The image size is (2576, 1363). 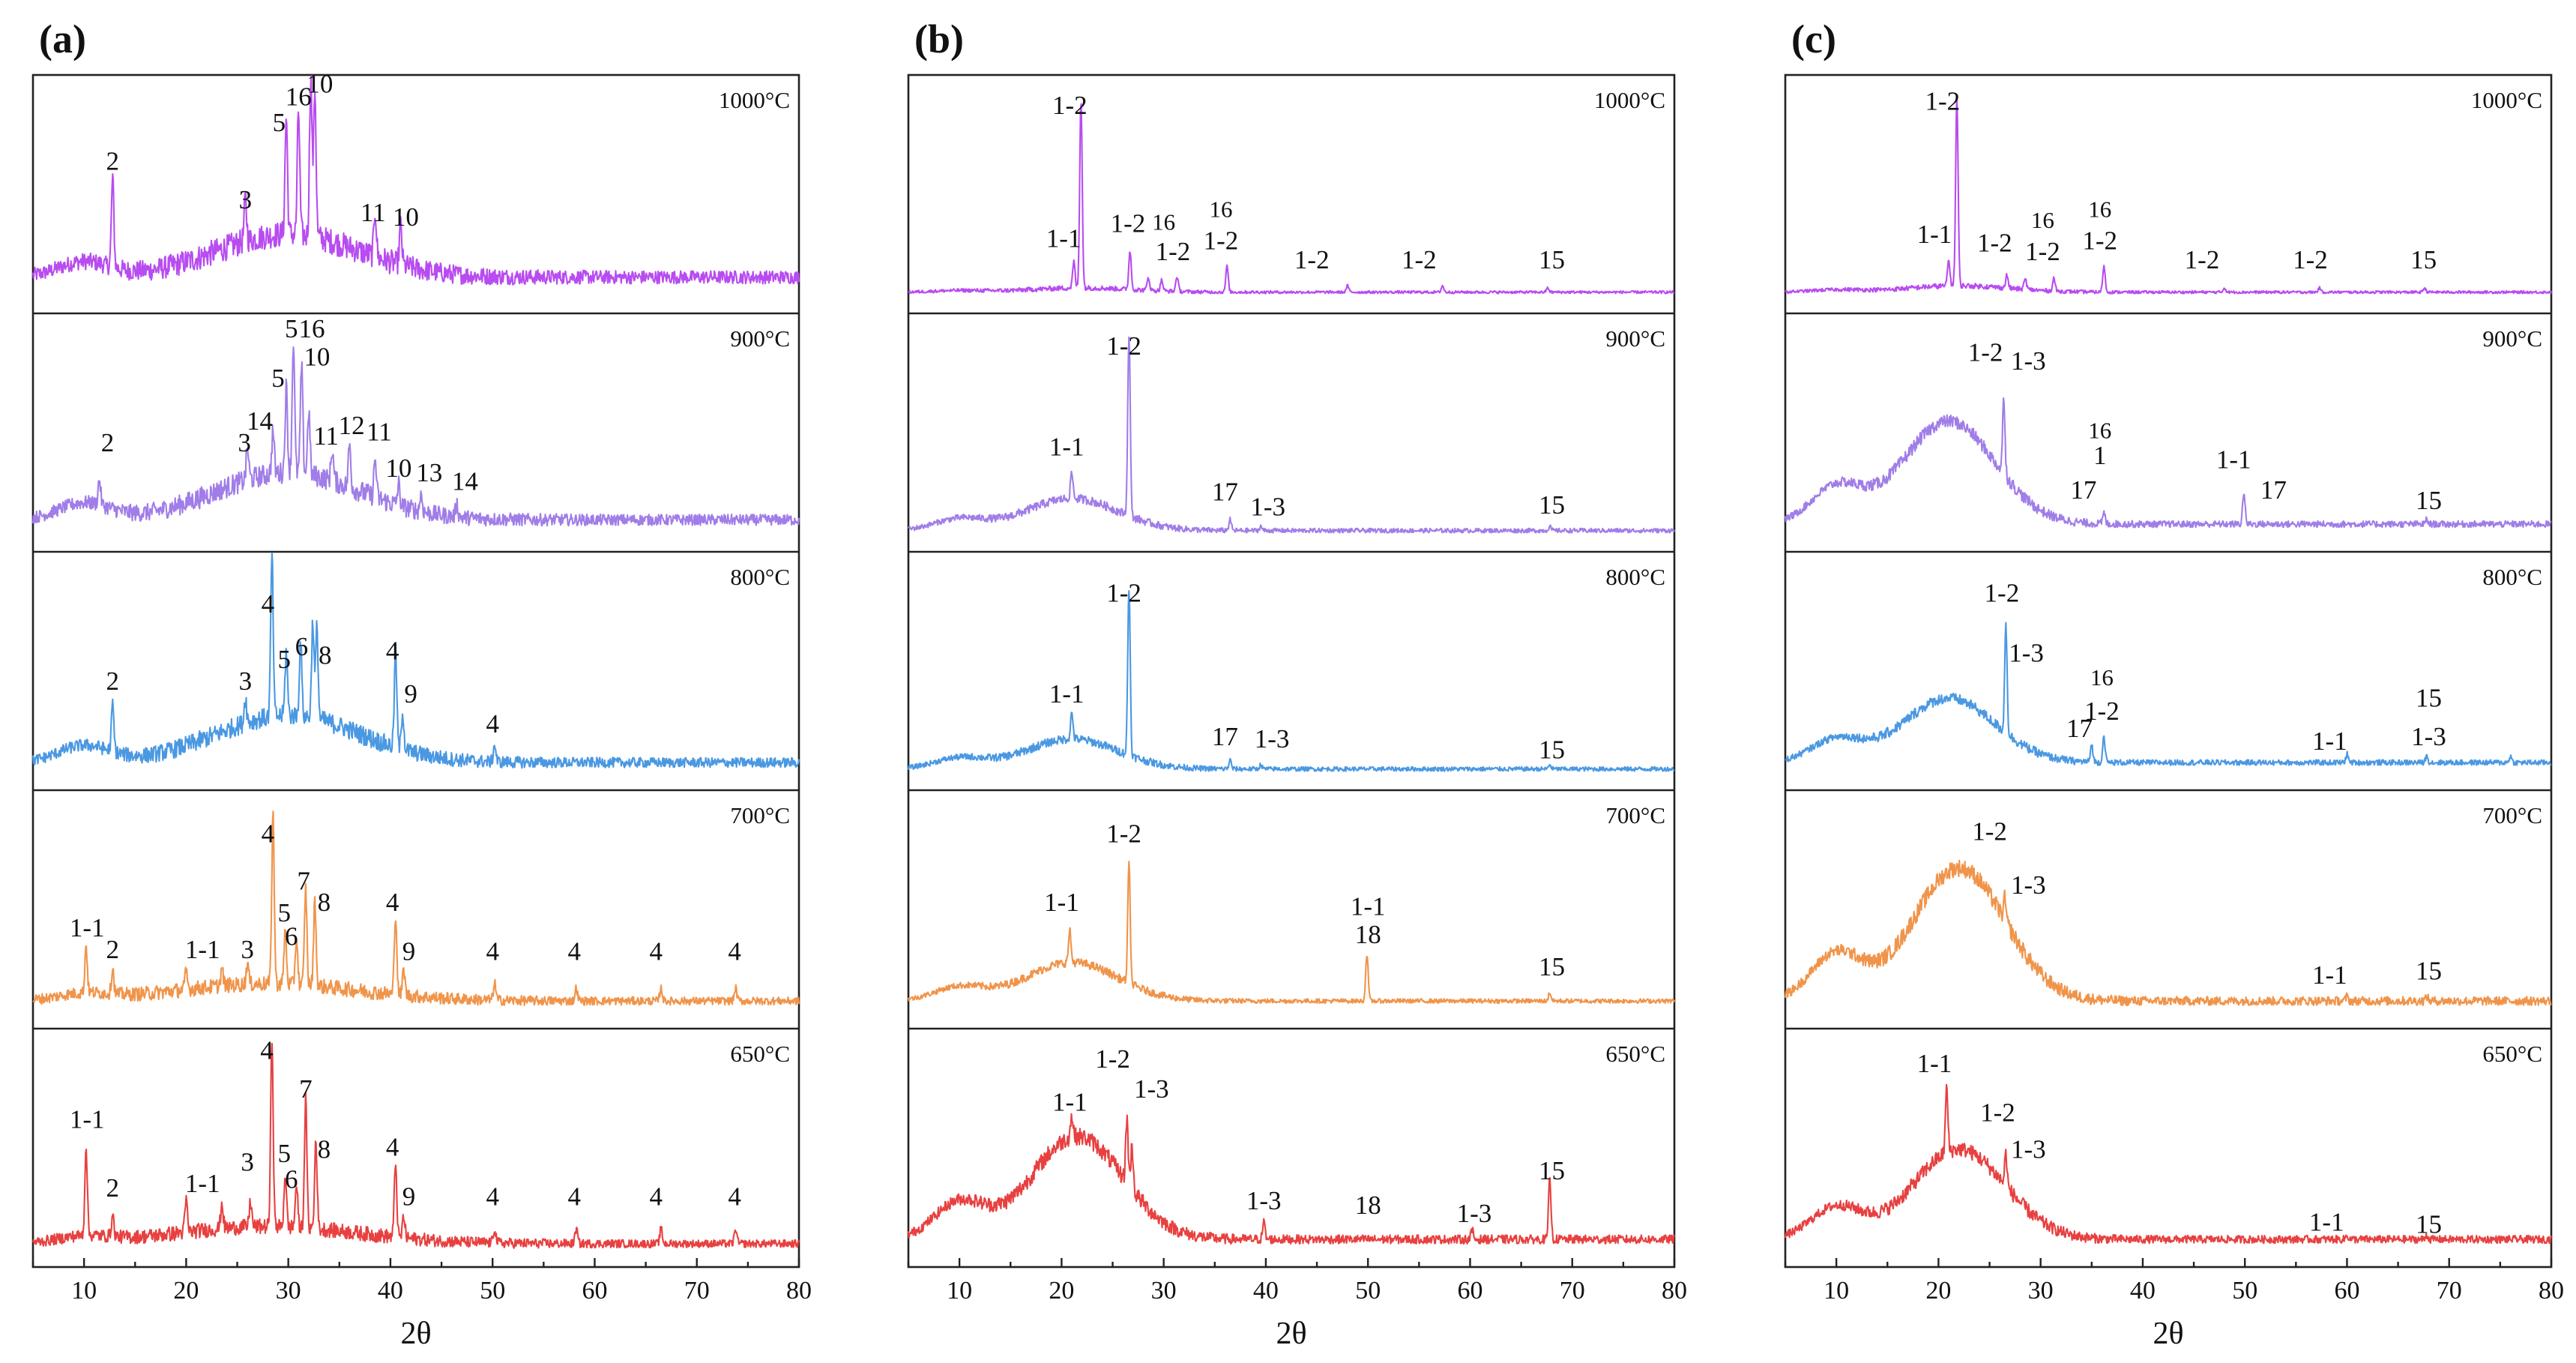 I want to click on series-900°C: 900°C 1-2 1-3 161 17 1-1 17 15, so click(x=2168, y=427).